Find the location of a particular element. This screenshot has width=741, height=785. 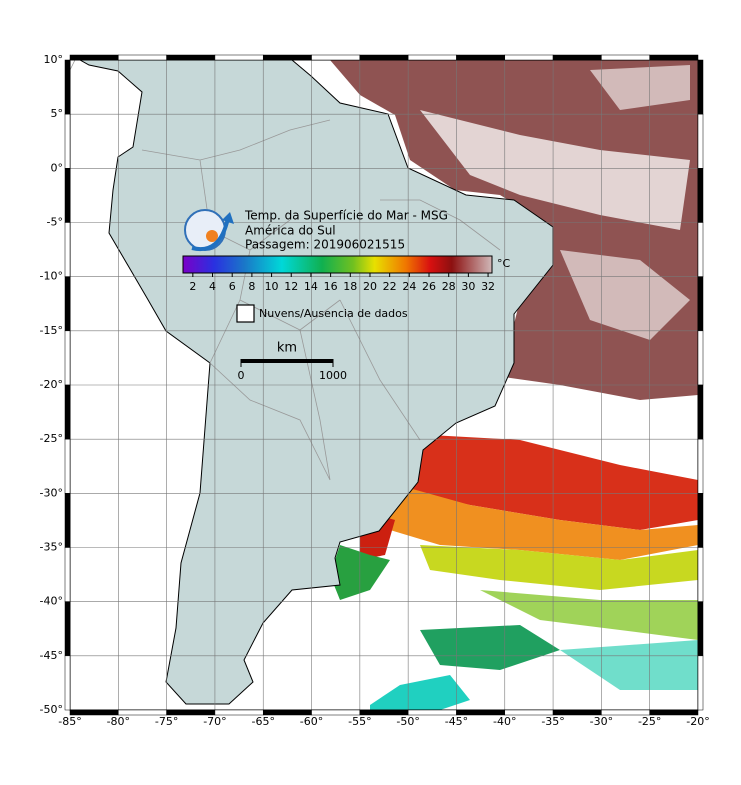

logo is located at coordinates (209, 230).